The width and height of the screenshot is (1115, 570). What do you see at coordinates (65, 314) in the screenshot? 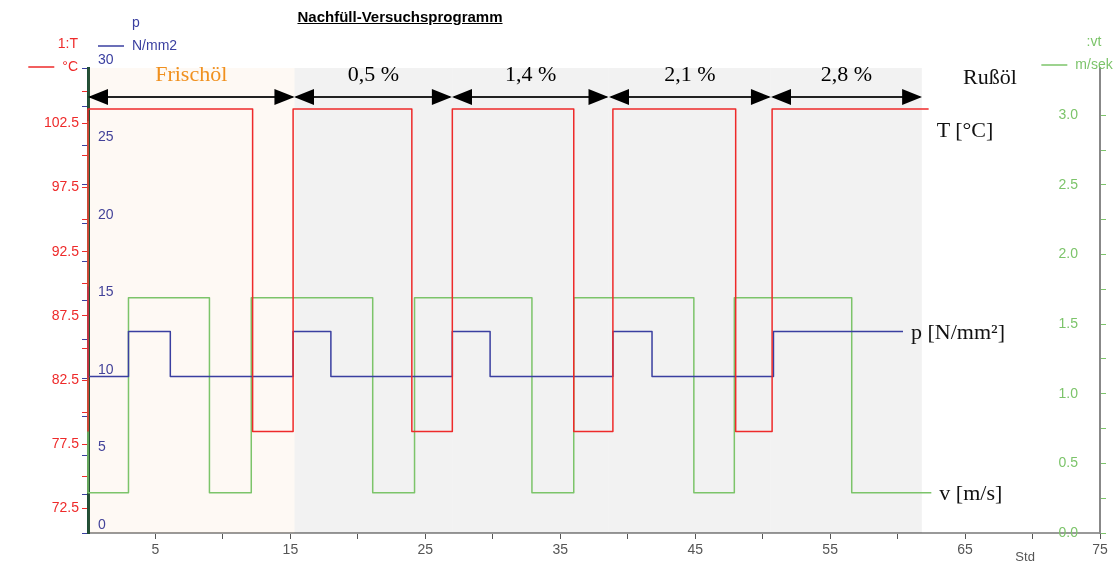
I see `y-tick-label: 87.5` at bounding box center [65, 314].